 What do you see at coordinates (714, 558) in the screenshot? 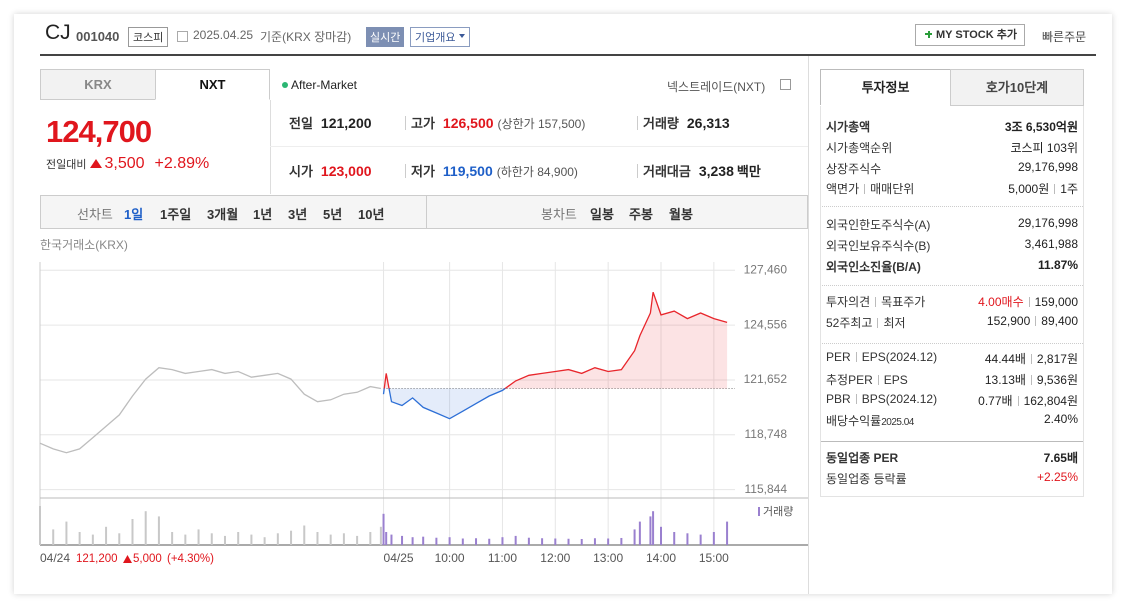
I see `x-tick-label: 15:00` at bounding box center [714, 558].